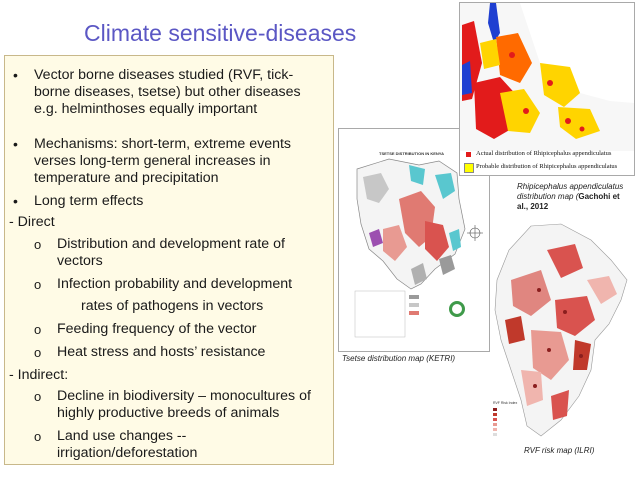 The width and height of the screenshot is (638, 478). I want to click on legend-actual-swatch, so click(468, 154).